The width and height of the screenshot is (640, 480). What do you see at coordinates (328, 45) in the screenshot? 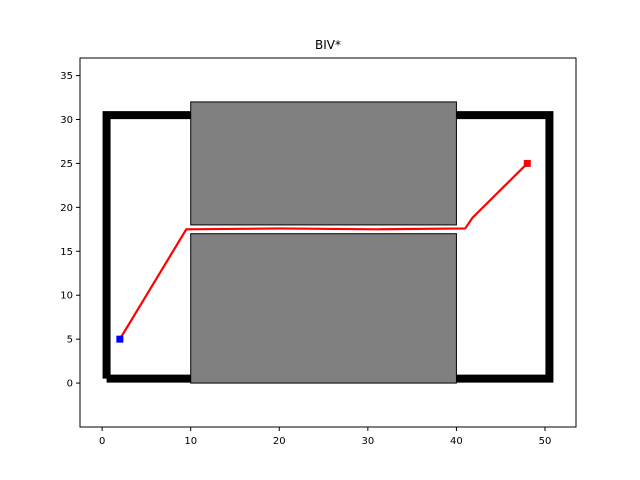
I see `chart-title: BIV*` at bounding box center [328, 45].